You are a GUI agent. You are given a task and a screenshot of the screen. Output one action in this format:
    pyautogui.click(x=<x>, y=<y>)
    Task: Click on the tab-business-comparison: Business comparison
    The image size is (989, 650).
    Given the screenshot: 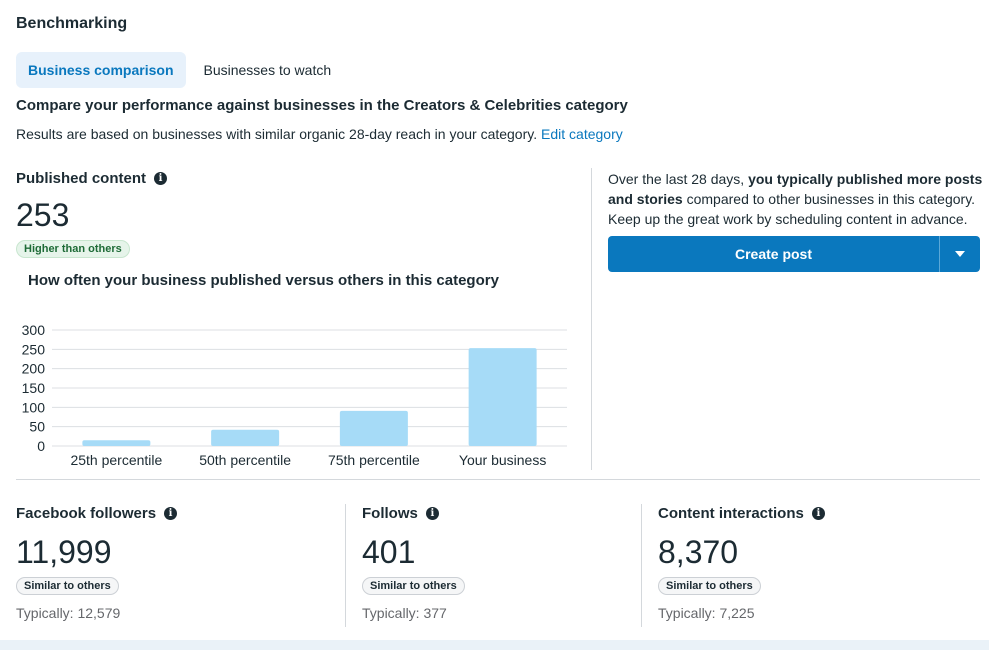 What is the action you would take?
    pyautogui.click(x=101, y=70)
    